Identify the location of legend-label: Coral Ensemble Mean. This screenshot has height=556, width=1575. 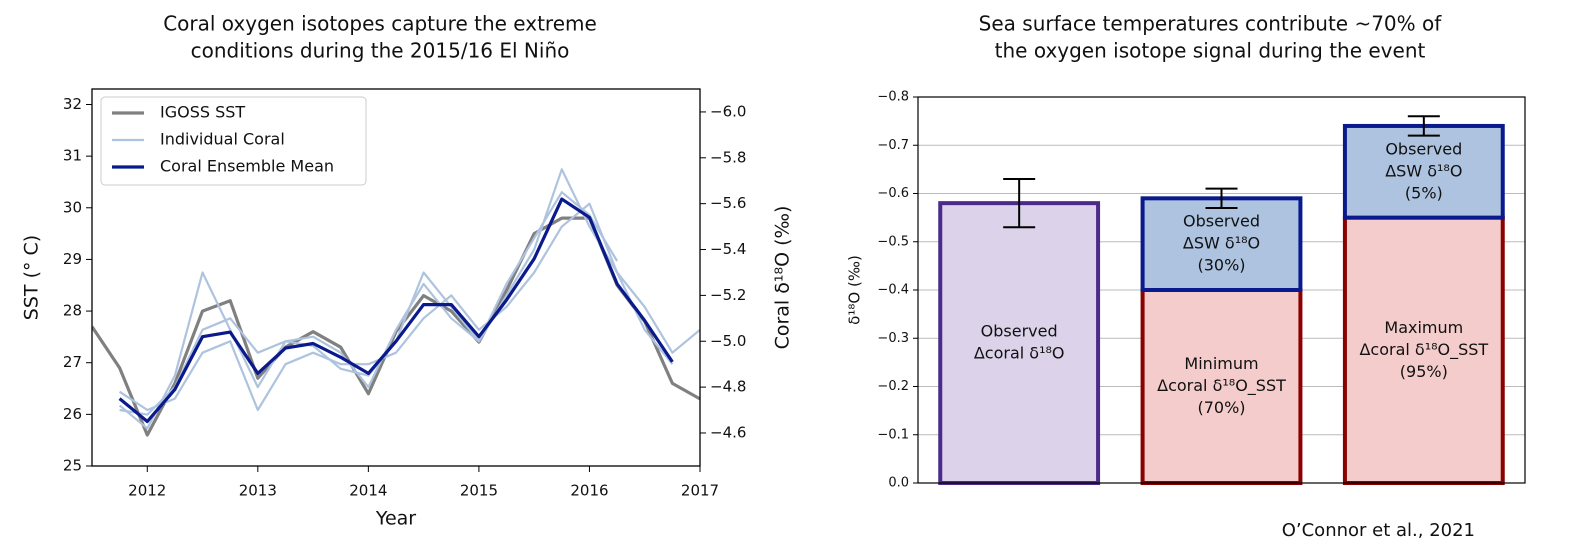
(247, 166).